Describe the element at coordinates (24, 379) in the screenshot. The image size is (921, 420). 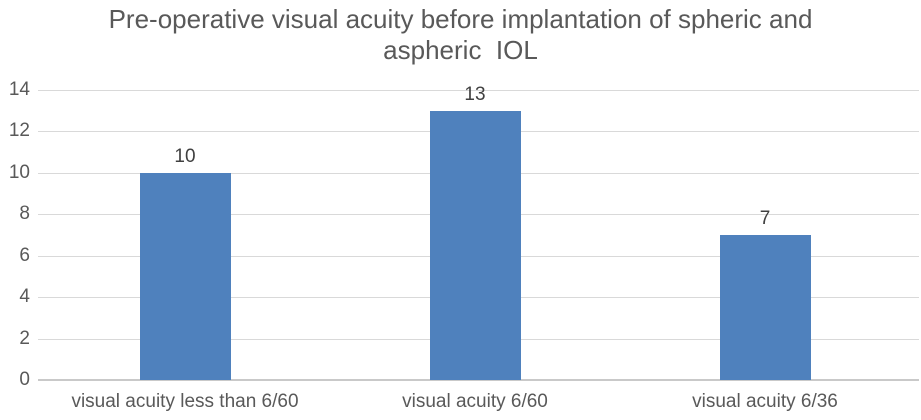
I see `y-axis-tick-label: 0` at that location.